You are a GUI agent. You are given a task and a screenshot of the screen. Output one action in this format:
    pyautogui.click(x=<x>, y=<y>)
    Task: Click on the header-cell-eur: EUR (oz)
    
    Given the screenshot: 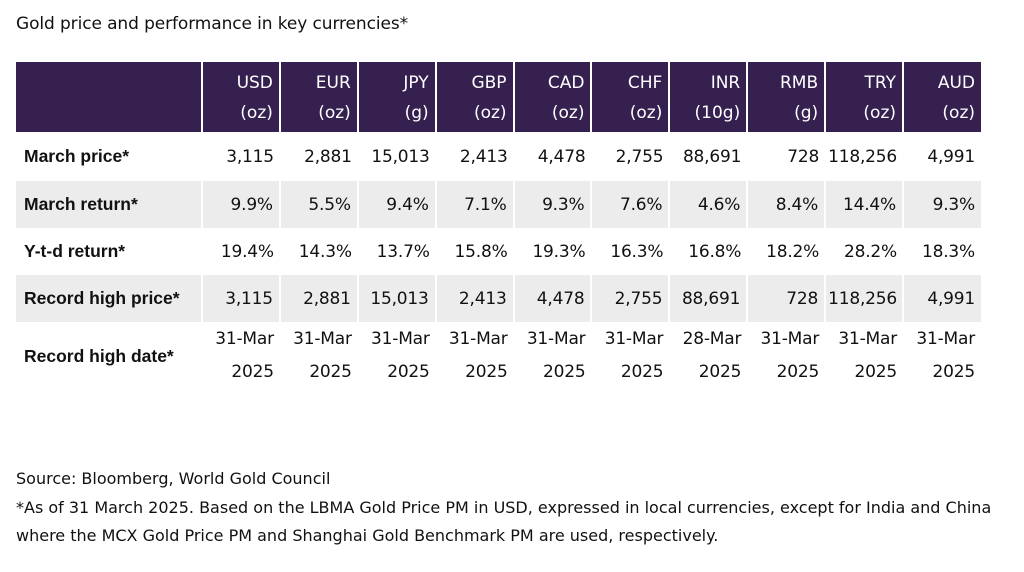 What is the action you would take?
    pyautogui.click(x=319, y=97)
    